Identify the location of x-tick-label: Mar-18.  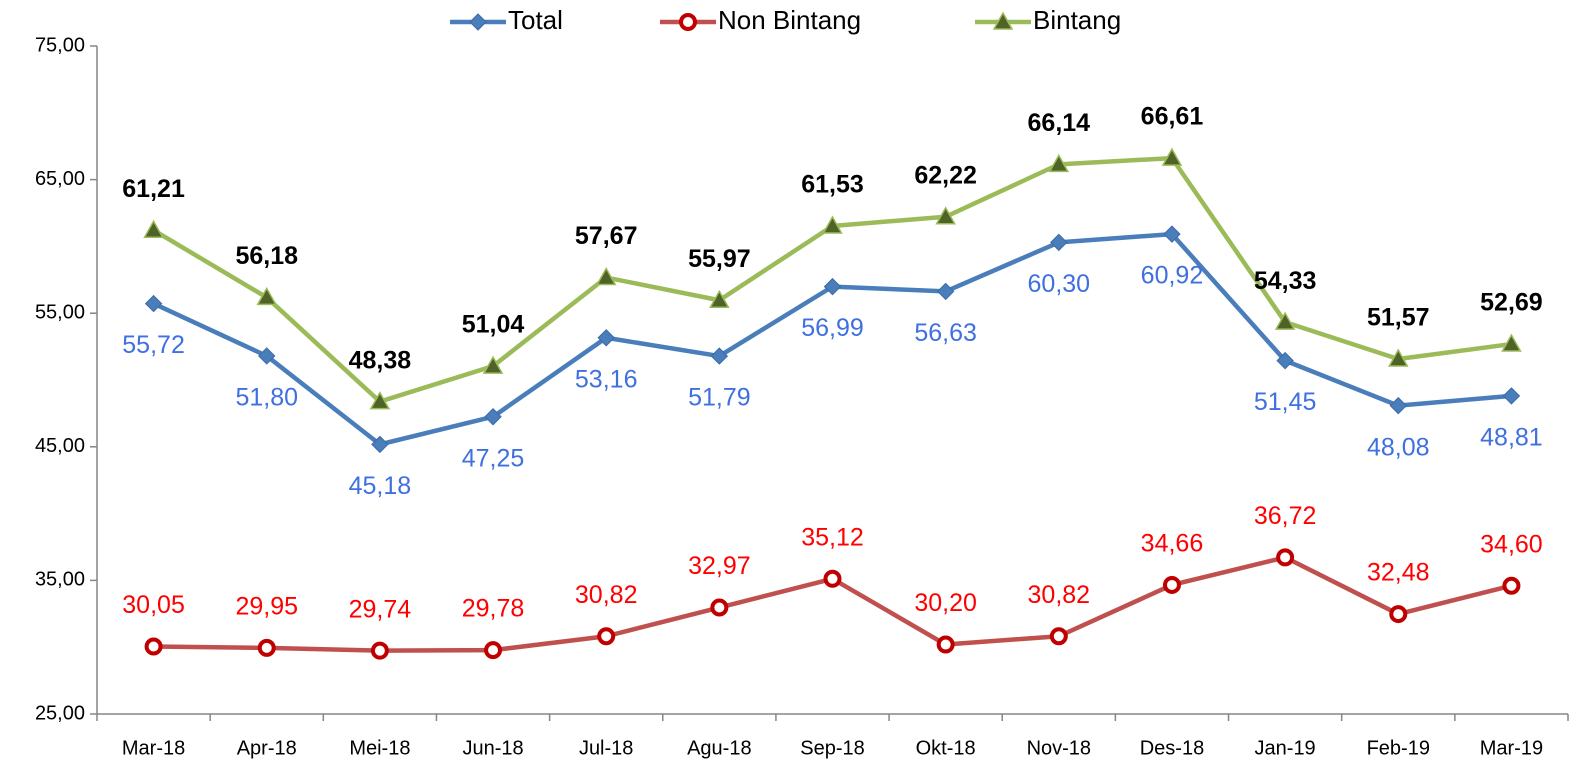
(153, 748).